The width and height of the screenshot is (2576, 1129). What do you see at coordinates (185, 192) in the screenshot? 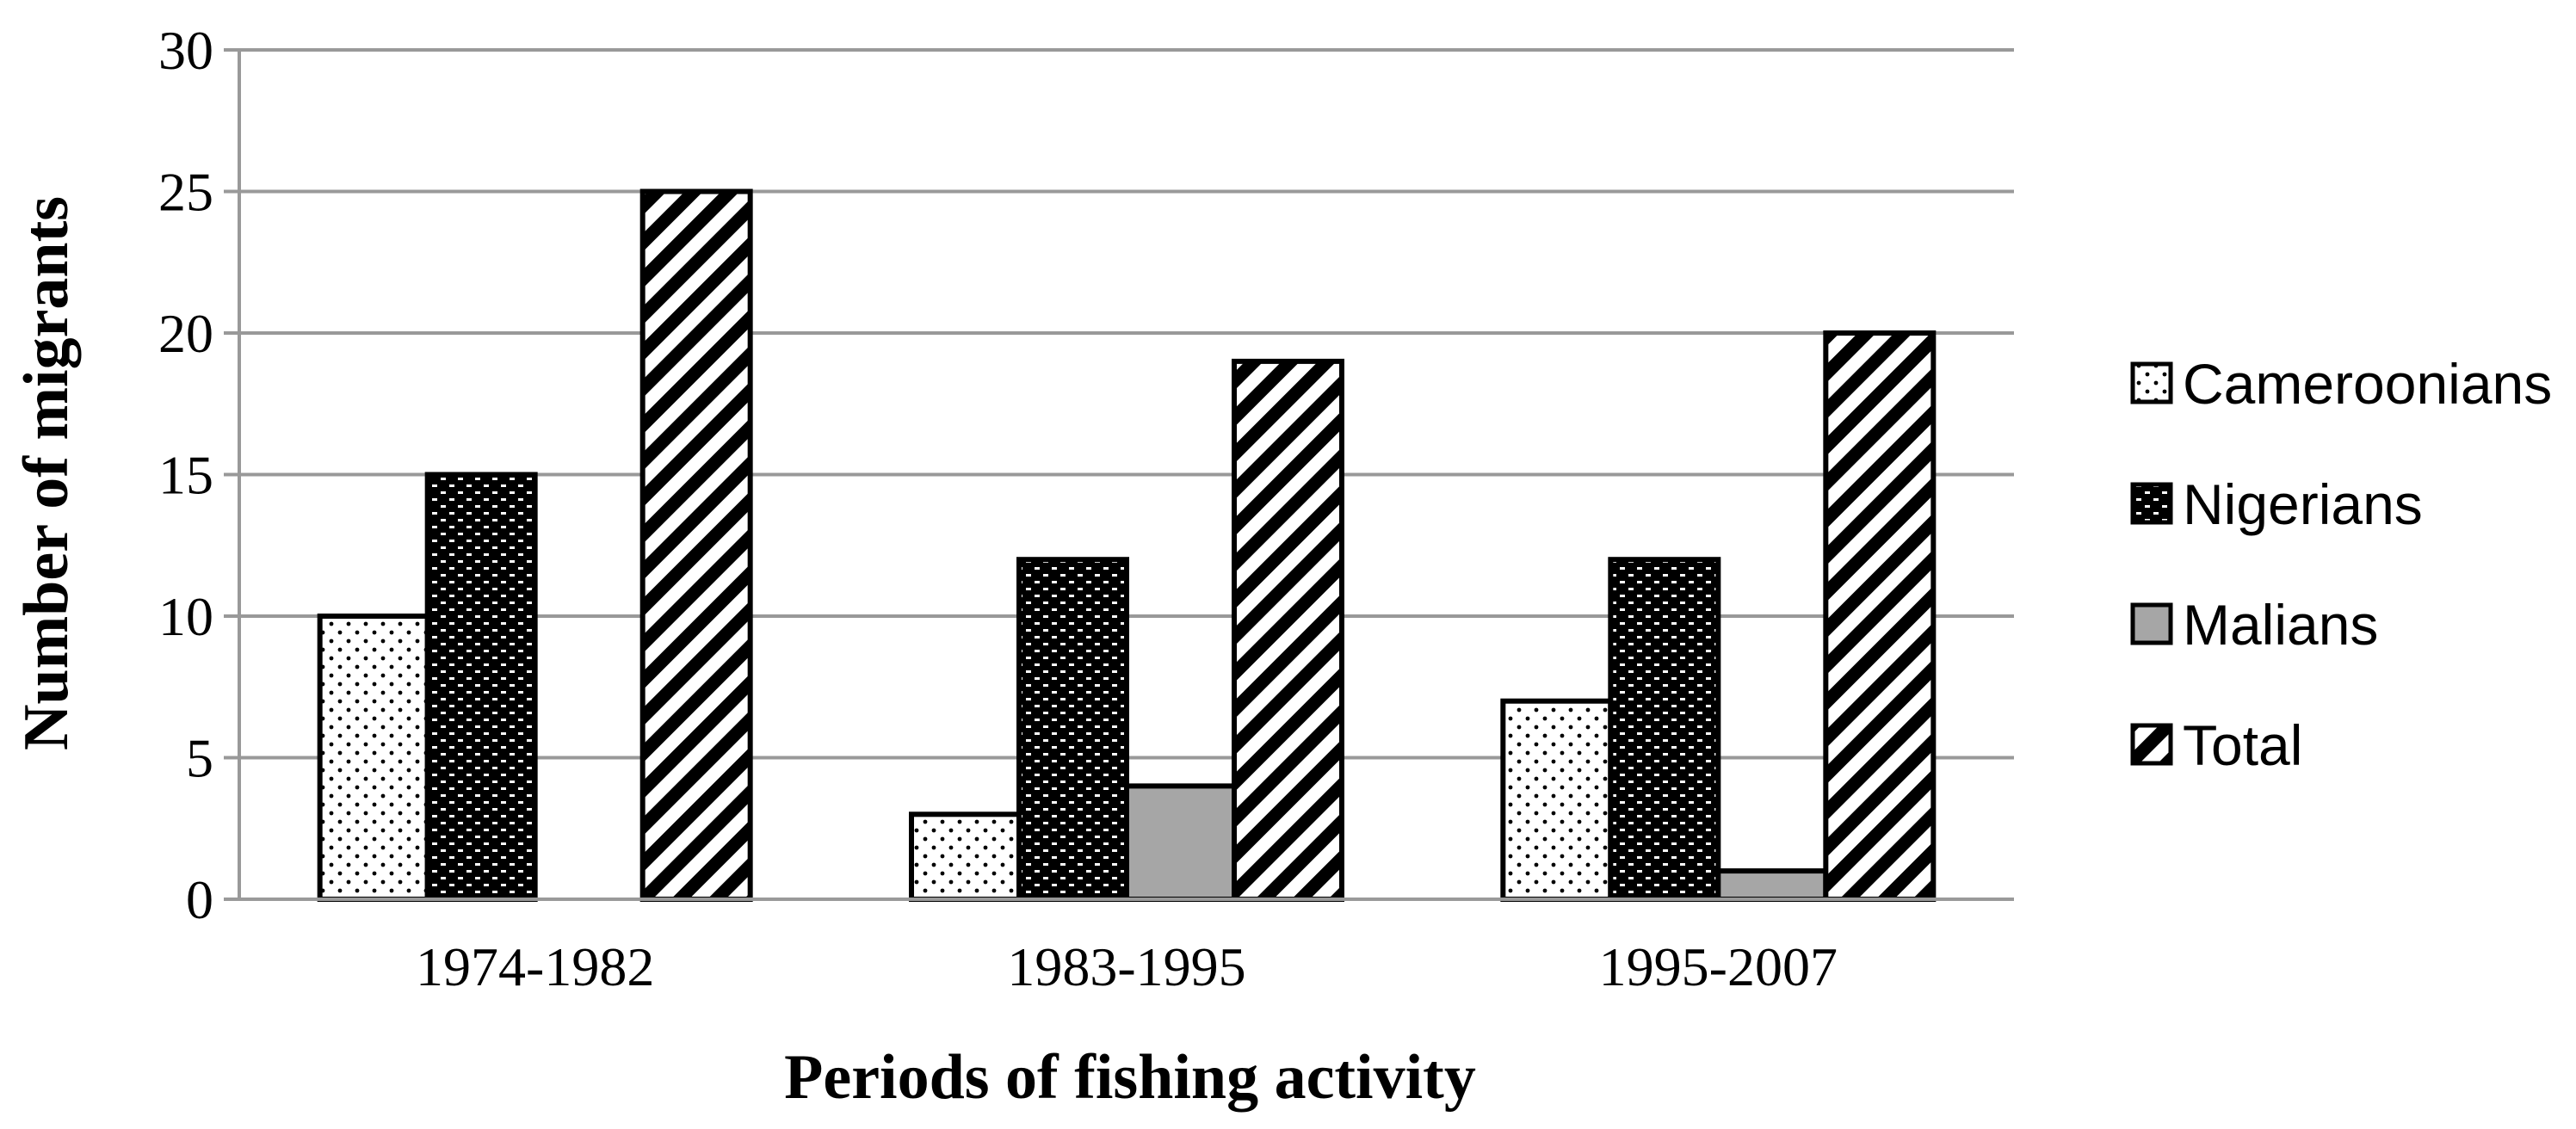
I see `y-tick-label: 25` at bounding box center [185, 192].